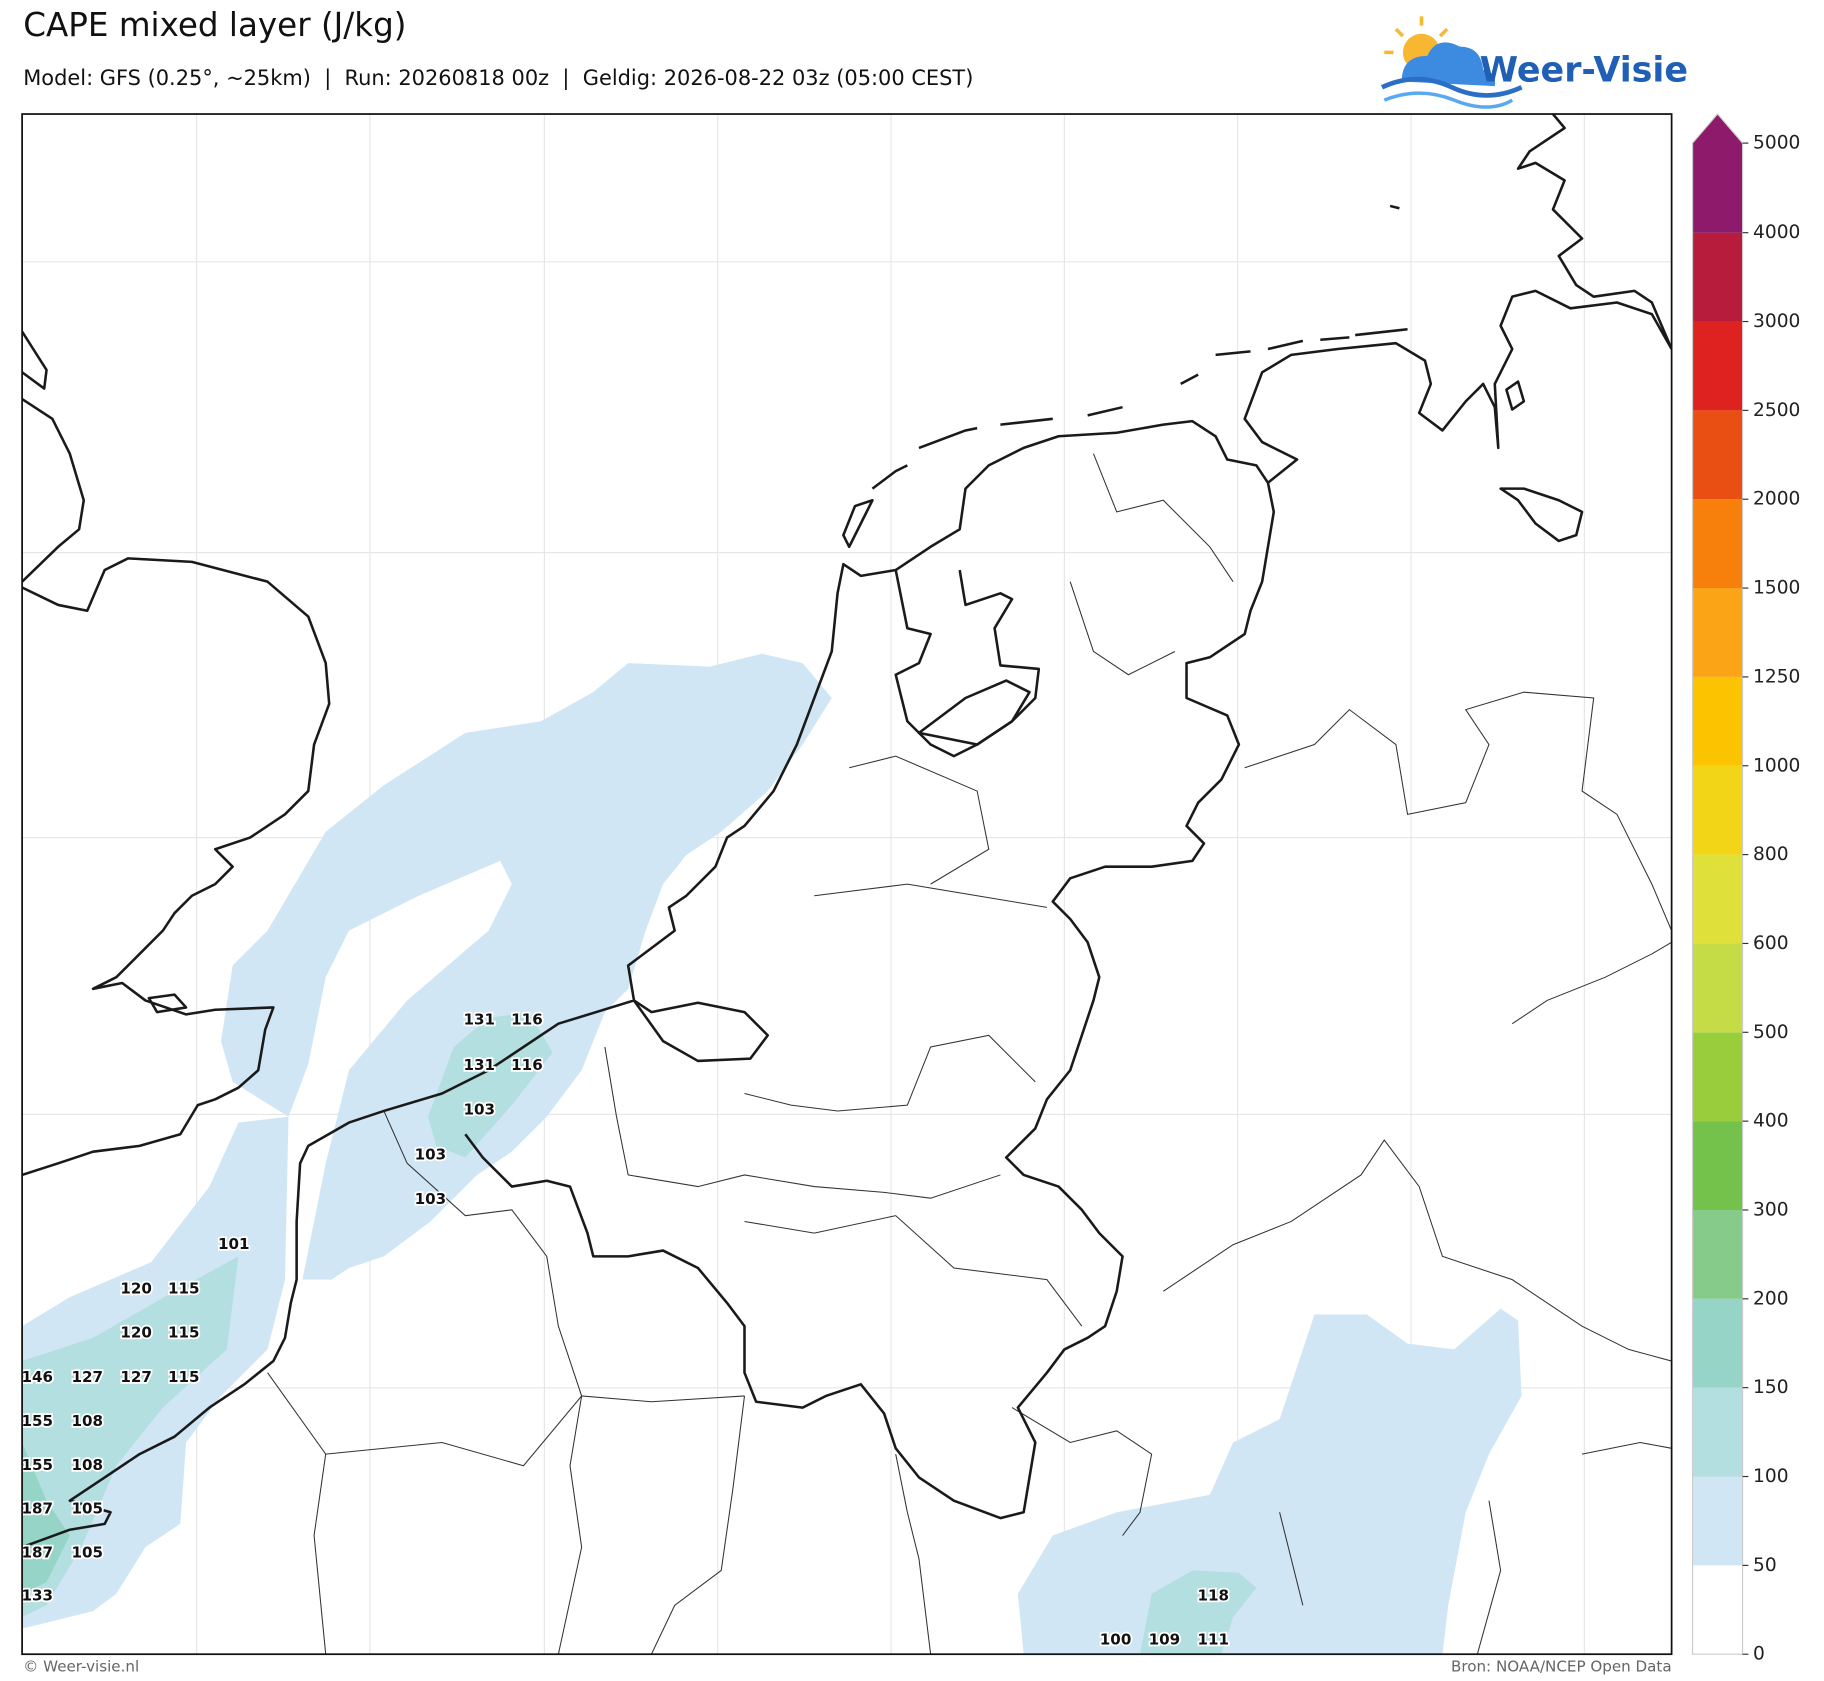  What do you see at coordinates (1771, 1121) in the screenshot?
I see `colorbar-tick-label: 400` at bounding box center [1771, 1121].